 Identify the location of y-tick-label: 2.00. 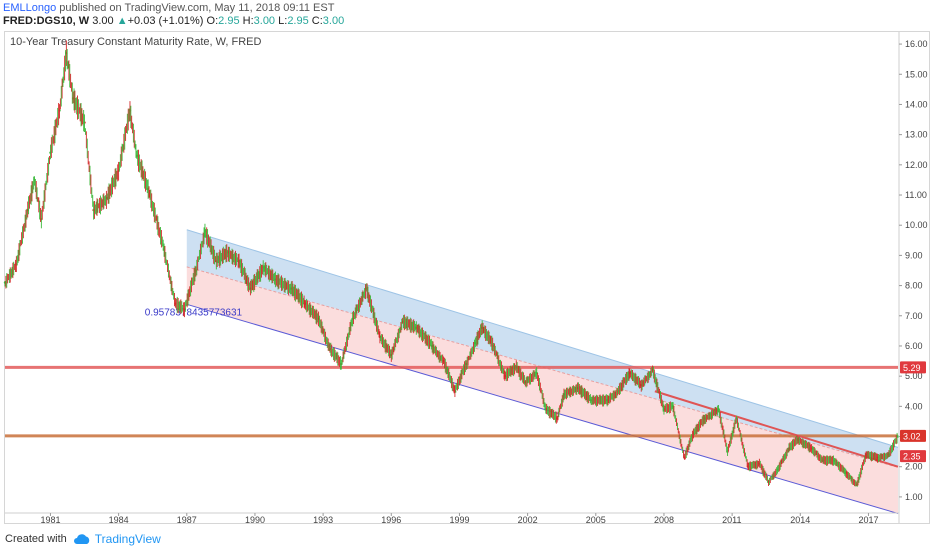
(914, 467).